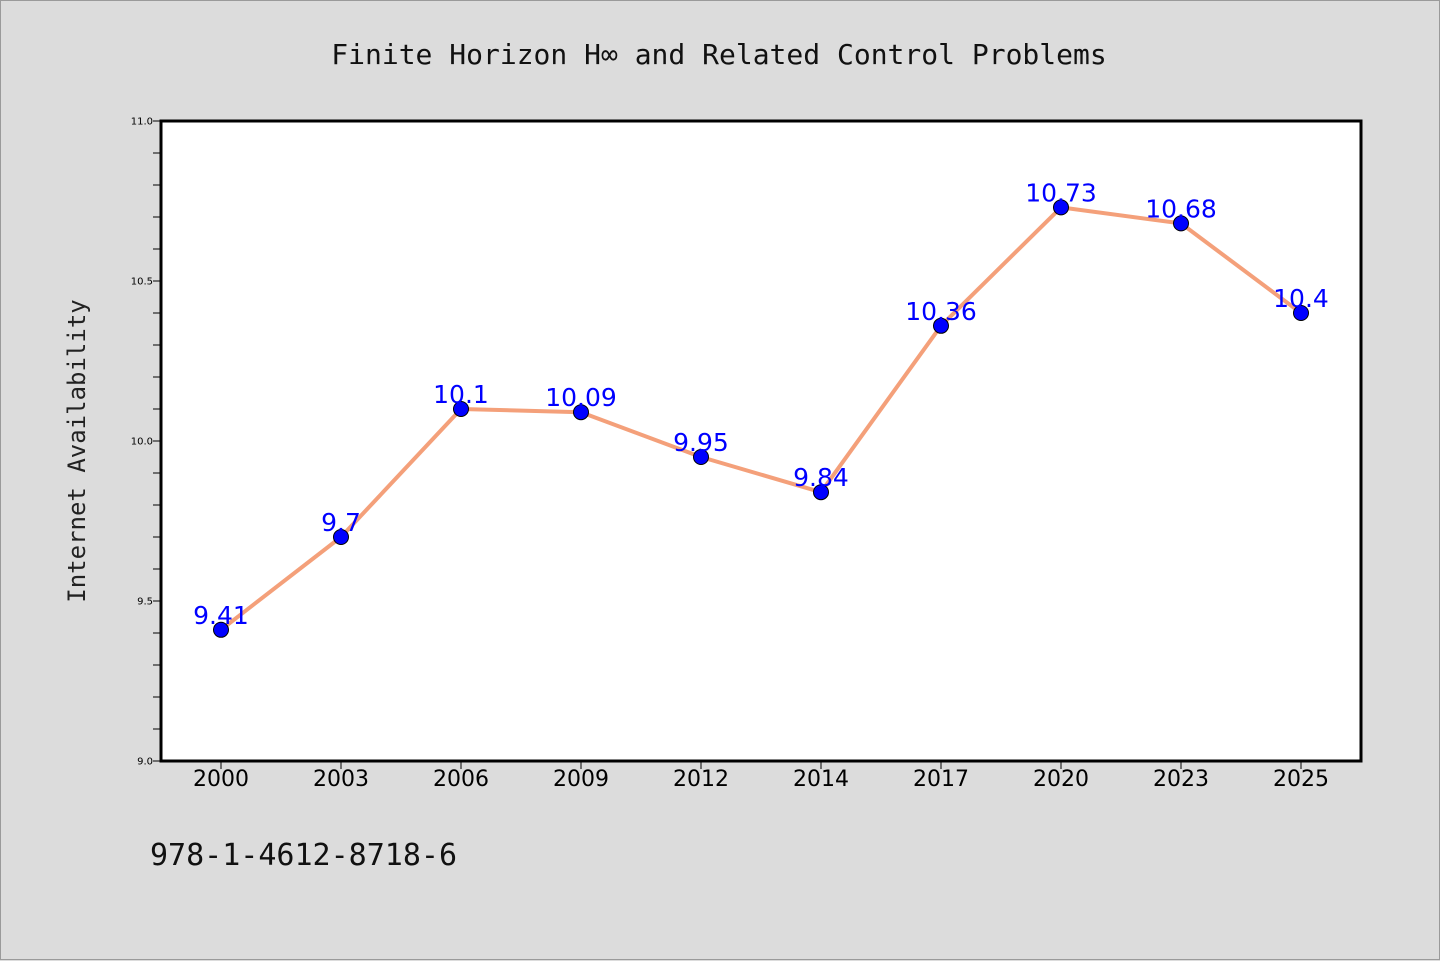 The width and height of the screenshot is (1440, 961). I want to click on x-tick-label: 2006, so click(461, 779).